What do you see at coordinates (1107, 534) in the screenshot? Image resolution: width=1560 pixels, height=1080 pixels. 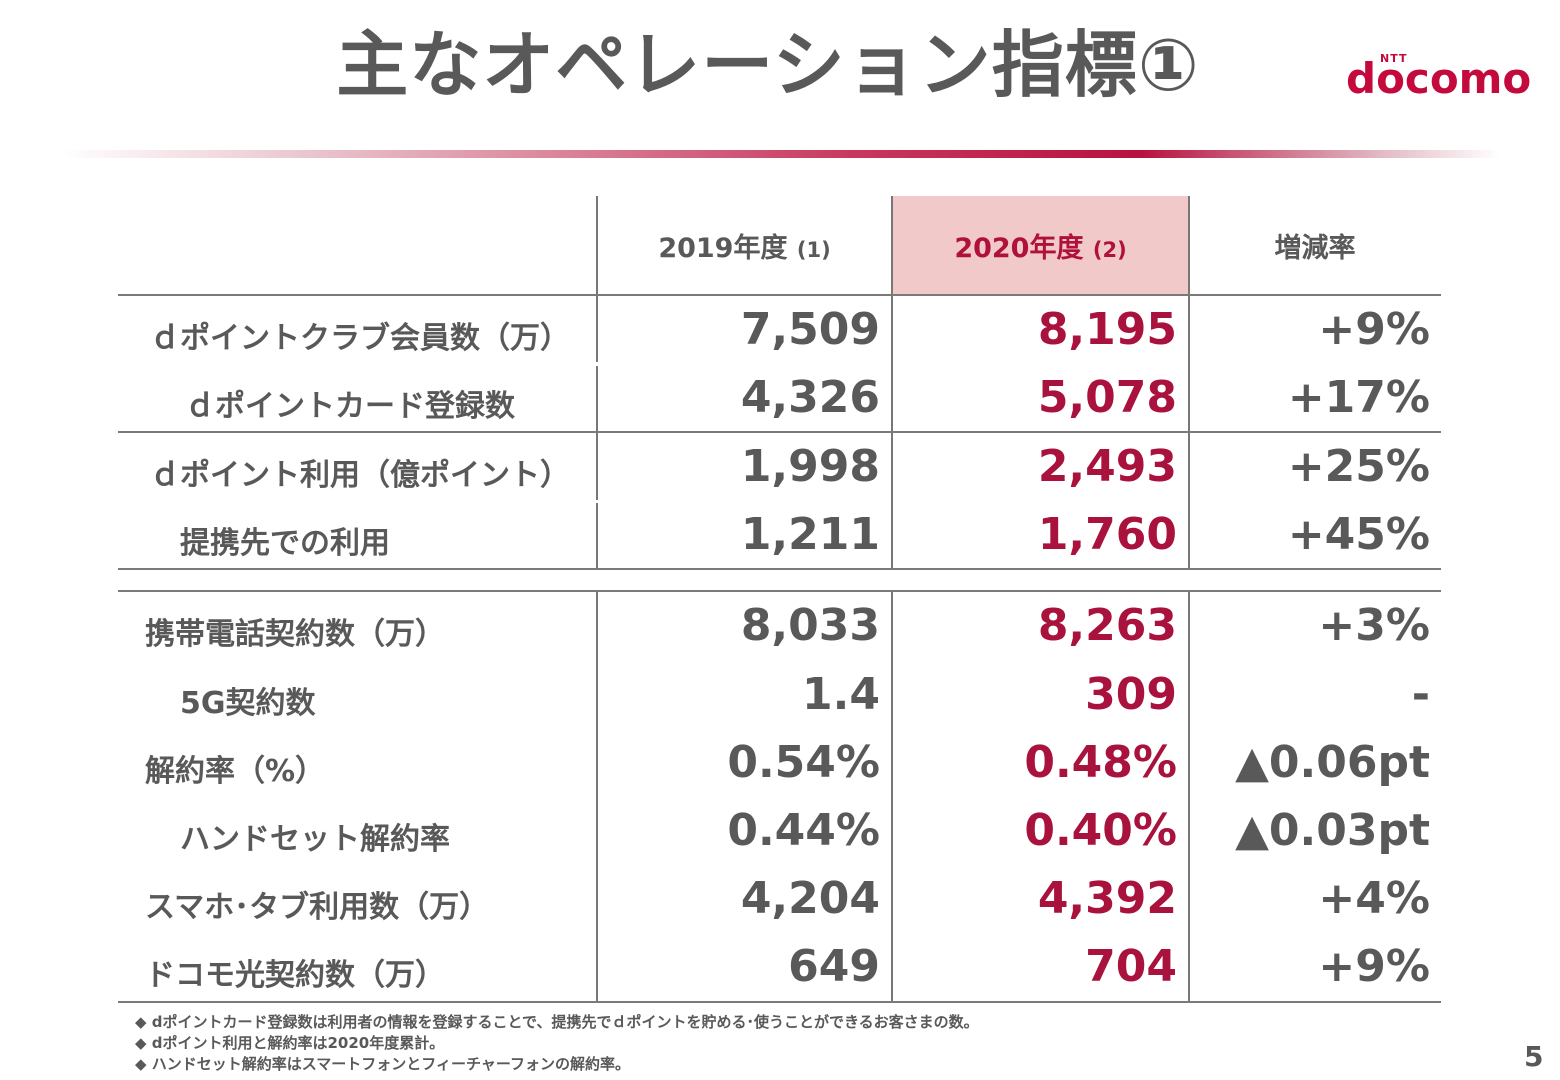 I see `value-fy2020: 1,760` at bounding box center [1107, 534].